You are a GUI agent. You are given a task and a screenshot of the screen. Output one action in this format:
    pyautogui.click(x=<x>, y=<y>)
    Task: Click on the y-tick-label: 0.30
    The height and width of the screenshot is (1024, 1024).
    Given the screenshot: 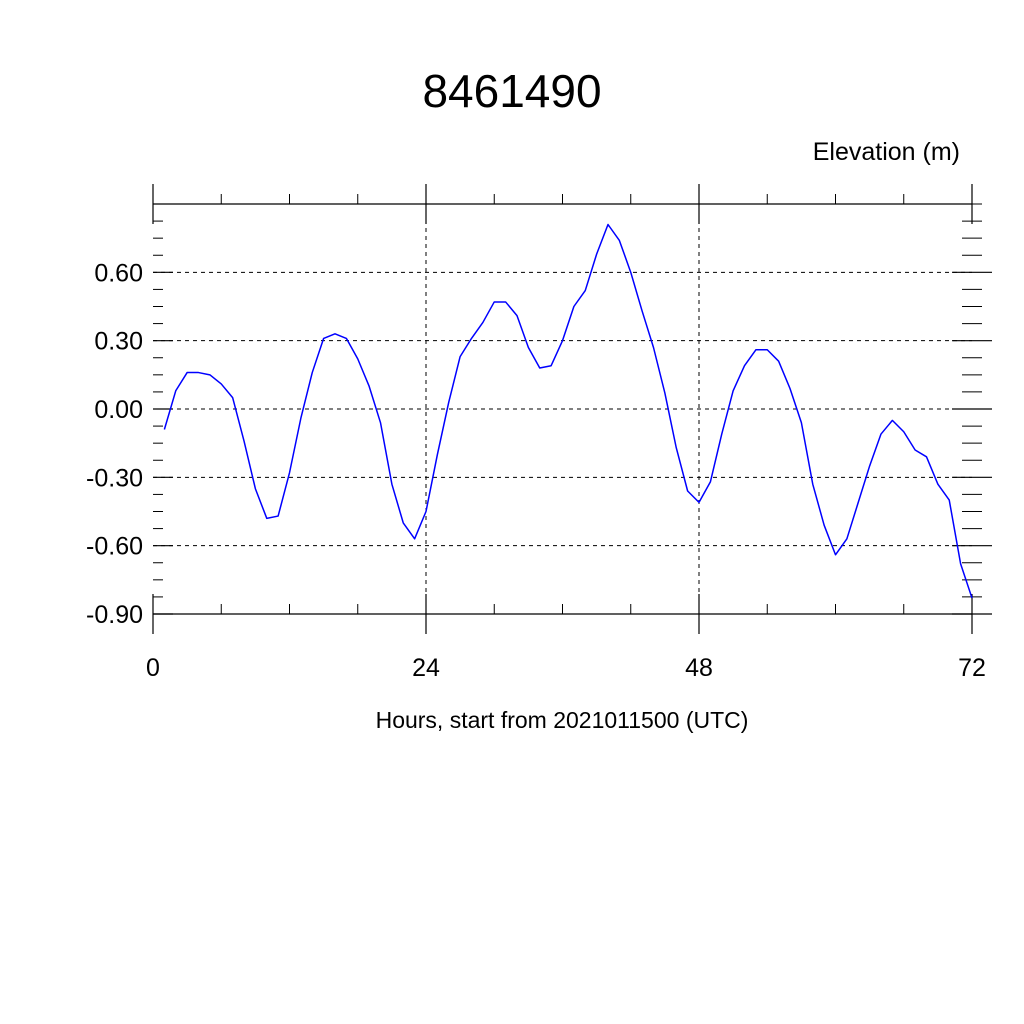 What is the action you would take?
    pyautogui.click(x=118, y=342)
    